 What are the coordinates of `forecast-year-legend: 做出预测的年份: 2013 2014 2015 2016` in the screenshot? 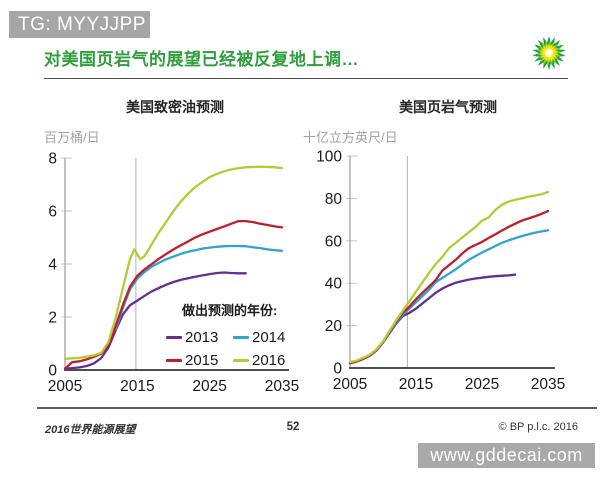 It's located at (242, 336).